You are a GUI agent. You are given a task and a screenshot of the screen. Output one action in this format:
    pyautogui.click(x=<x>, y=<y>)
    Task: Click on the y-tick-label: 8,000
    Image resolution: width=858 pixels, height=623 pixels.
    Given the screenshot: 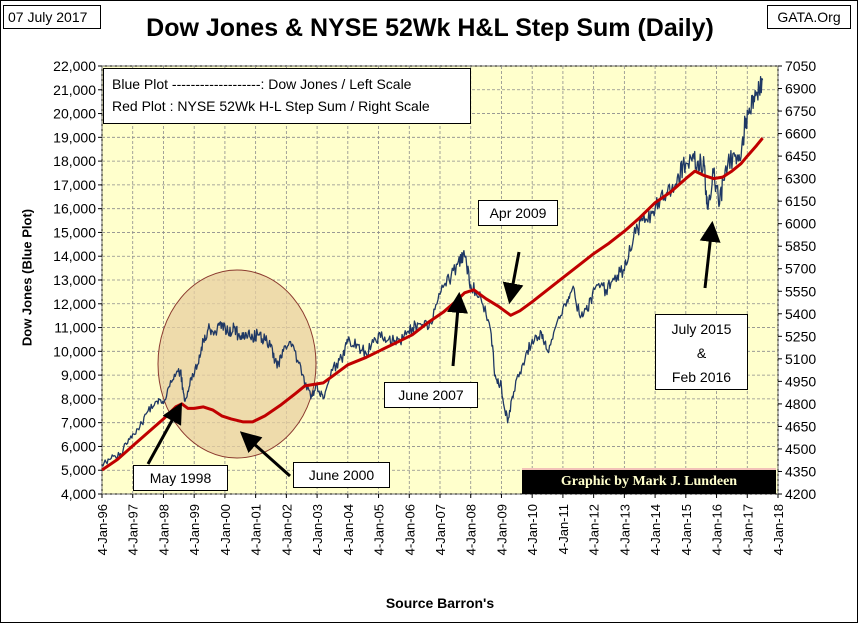 What is the action you would take?
    pyautogui.click(x=78, y=399)
    